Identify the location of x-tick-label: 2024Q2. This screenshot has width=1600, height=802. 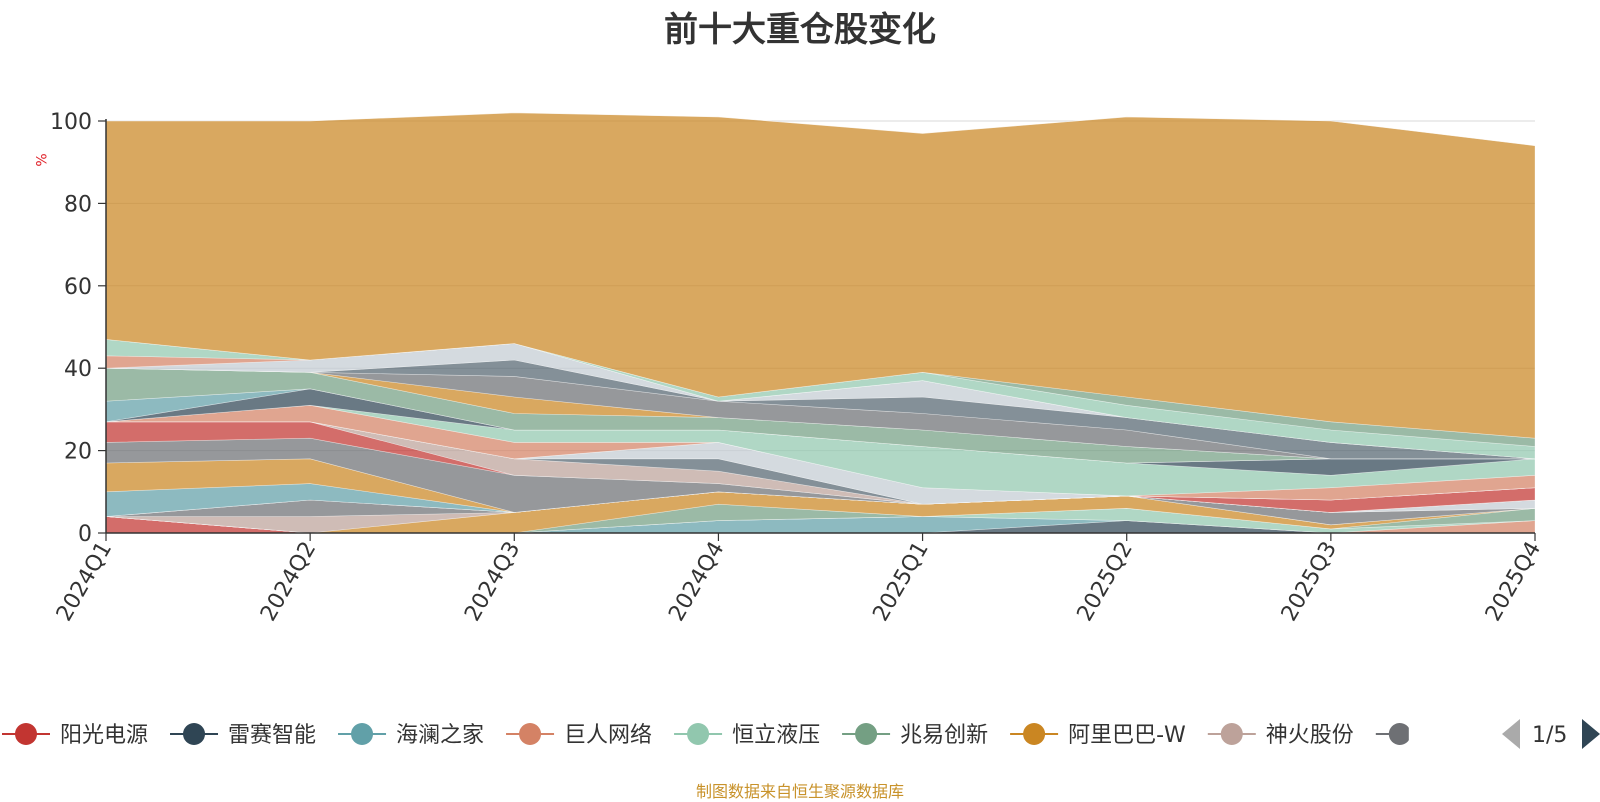
(288, 582).